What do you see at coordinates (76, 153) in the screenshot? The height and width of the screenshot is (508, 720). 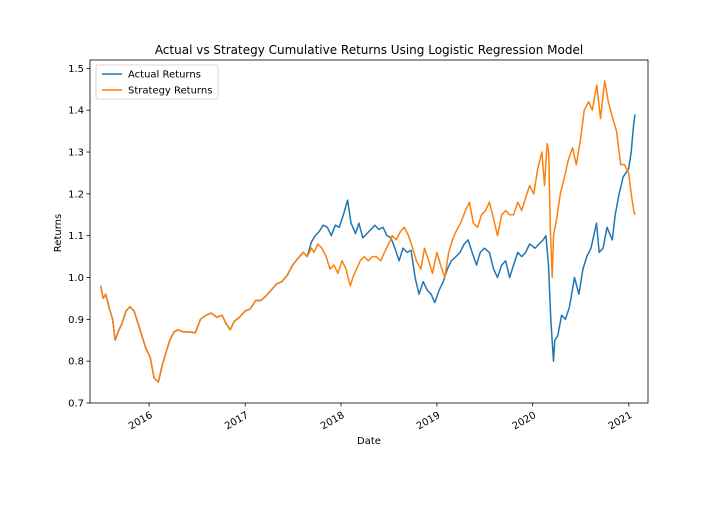 I see `y-tick-label: 1.3` at bounding box center [76, 153].